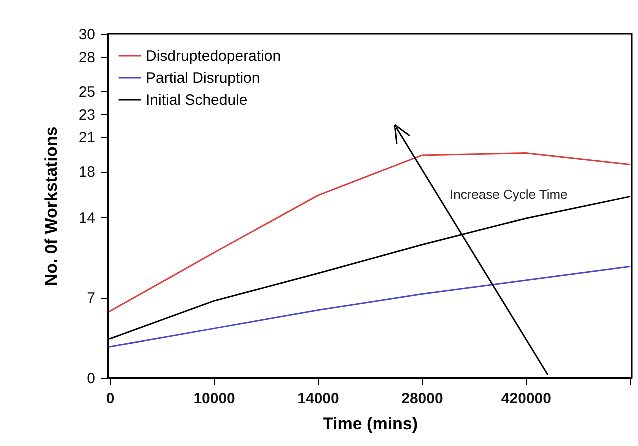  What do you see at coordinates (319, 399) in the screenshot?
I see `x-tick-label: 14000` at bounding box center [319, 399].